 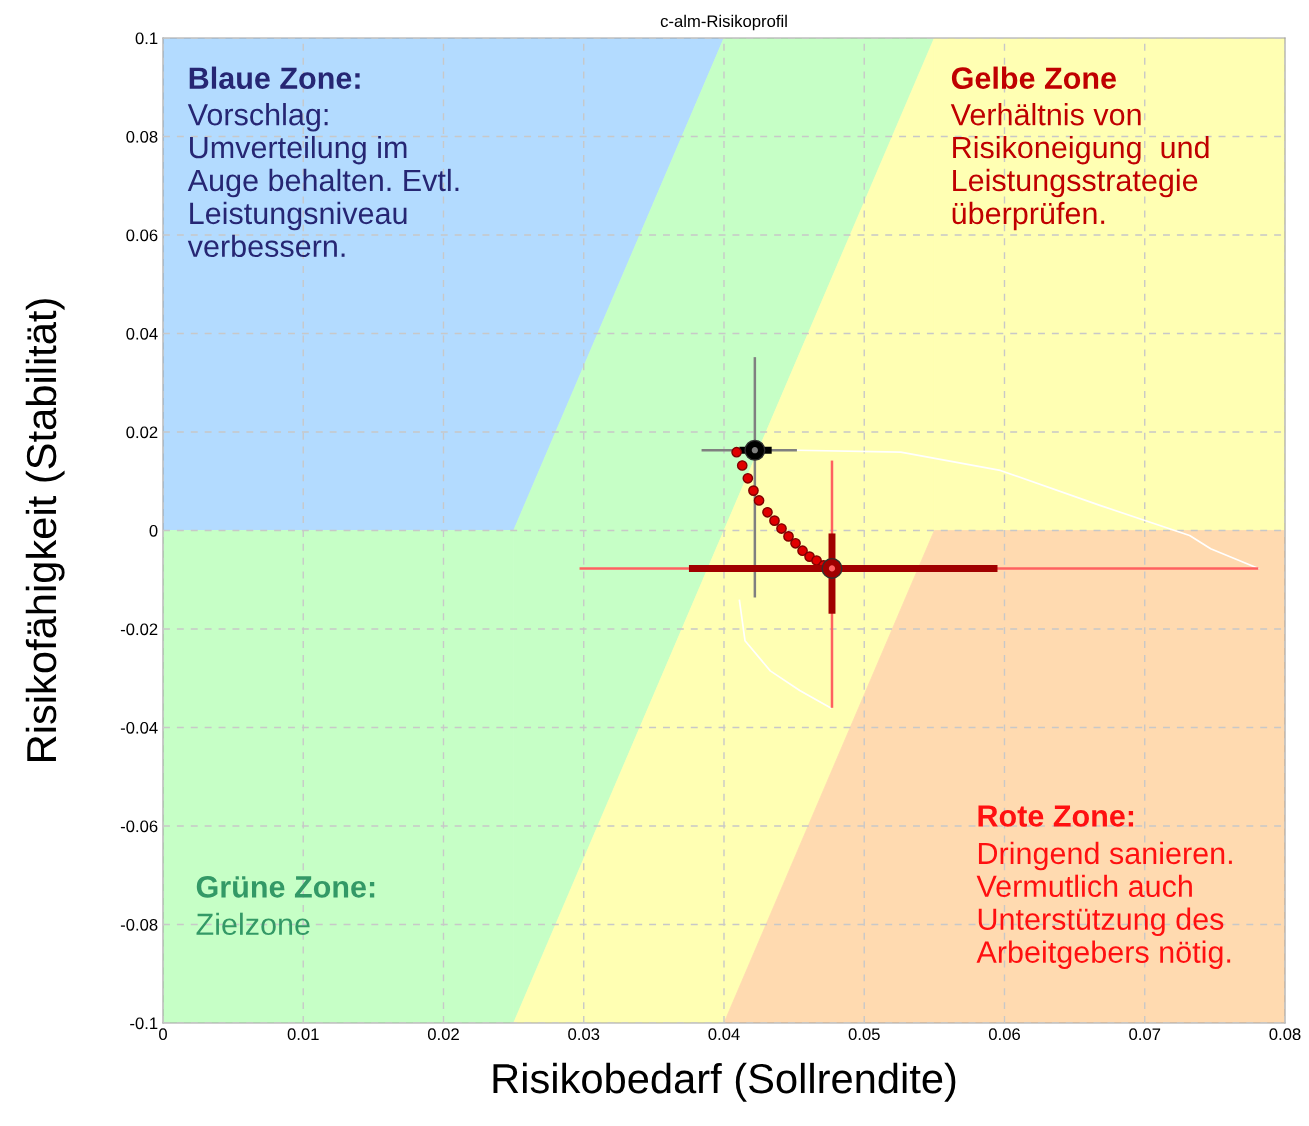 I want to click on annotation: Zielzone, so click(x=253, y=924).